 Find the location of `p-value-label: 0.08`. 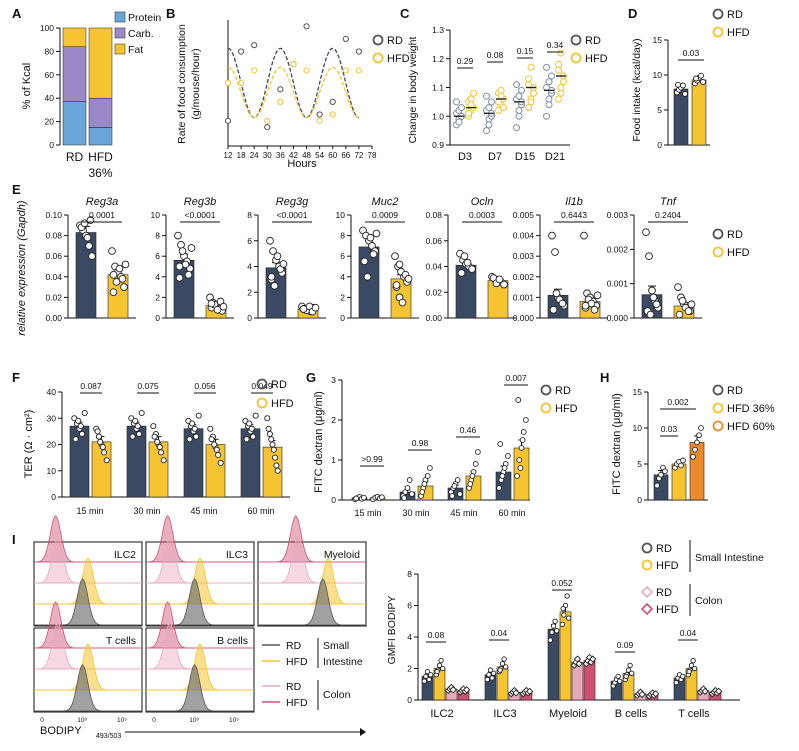

p-value-label: 0.08 is located at coordinates (436, 635).